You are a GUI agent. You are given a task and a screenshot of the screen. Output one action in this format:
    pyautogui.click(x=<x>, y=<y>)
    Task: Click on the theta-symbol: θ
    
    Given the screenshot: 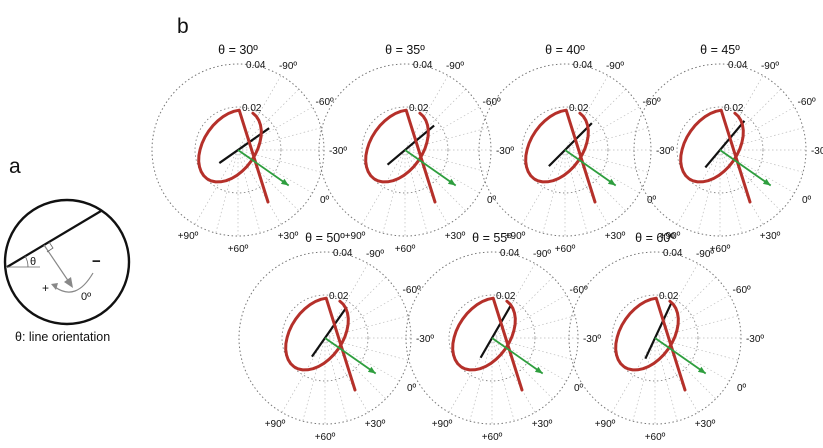 What is the action you would take?
    pyautogui.click(x=33, y=262)
    